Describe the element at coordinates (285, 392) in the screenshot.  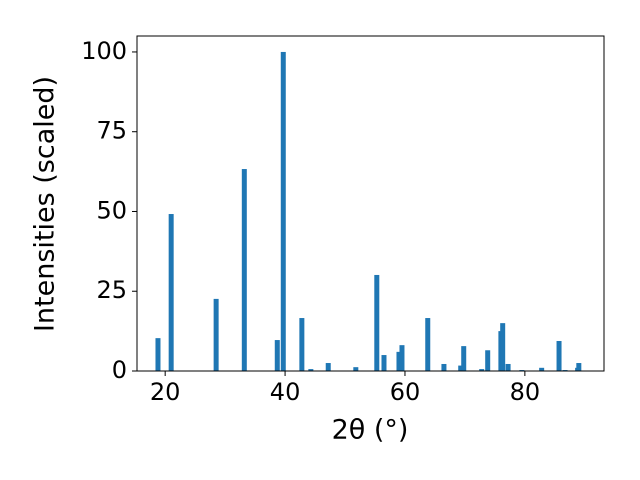
I see `x-tick-label: 40` at that location.